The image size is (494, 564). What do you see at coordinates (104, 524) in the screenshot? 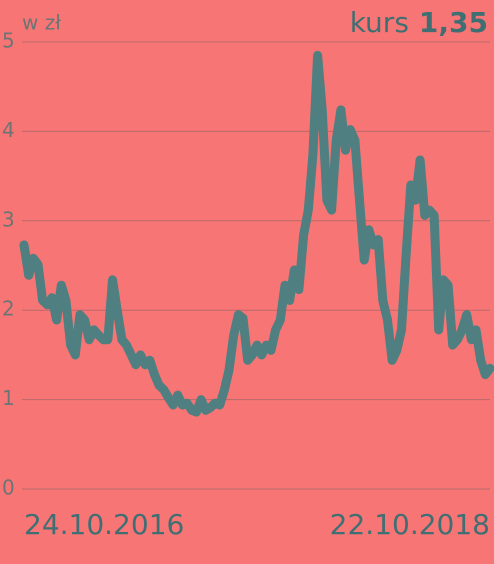
I see `x-tick-label: 24.10.2016` at bounding box center [104, 524].